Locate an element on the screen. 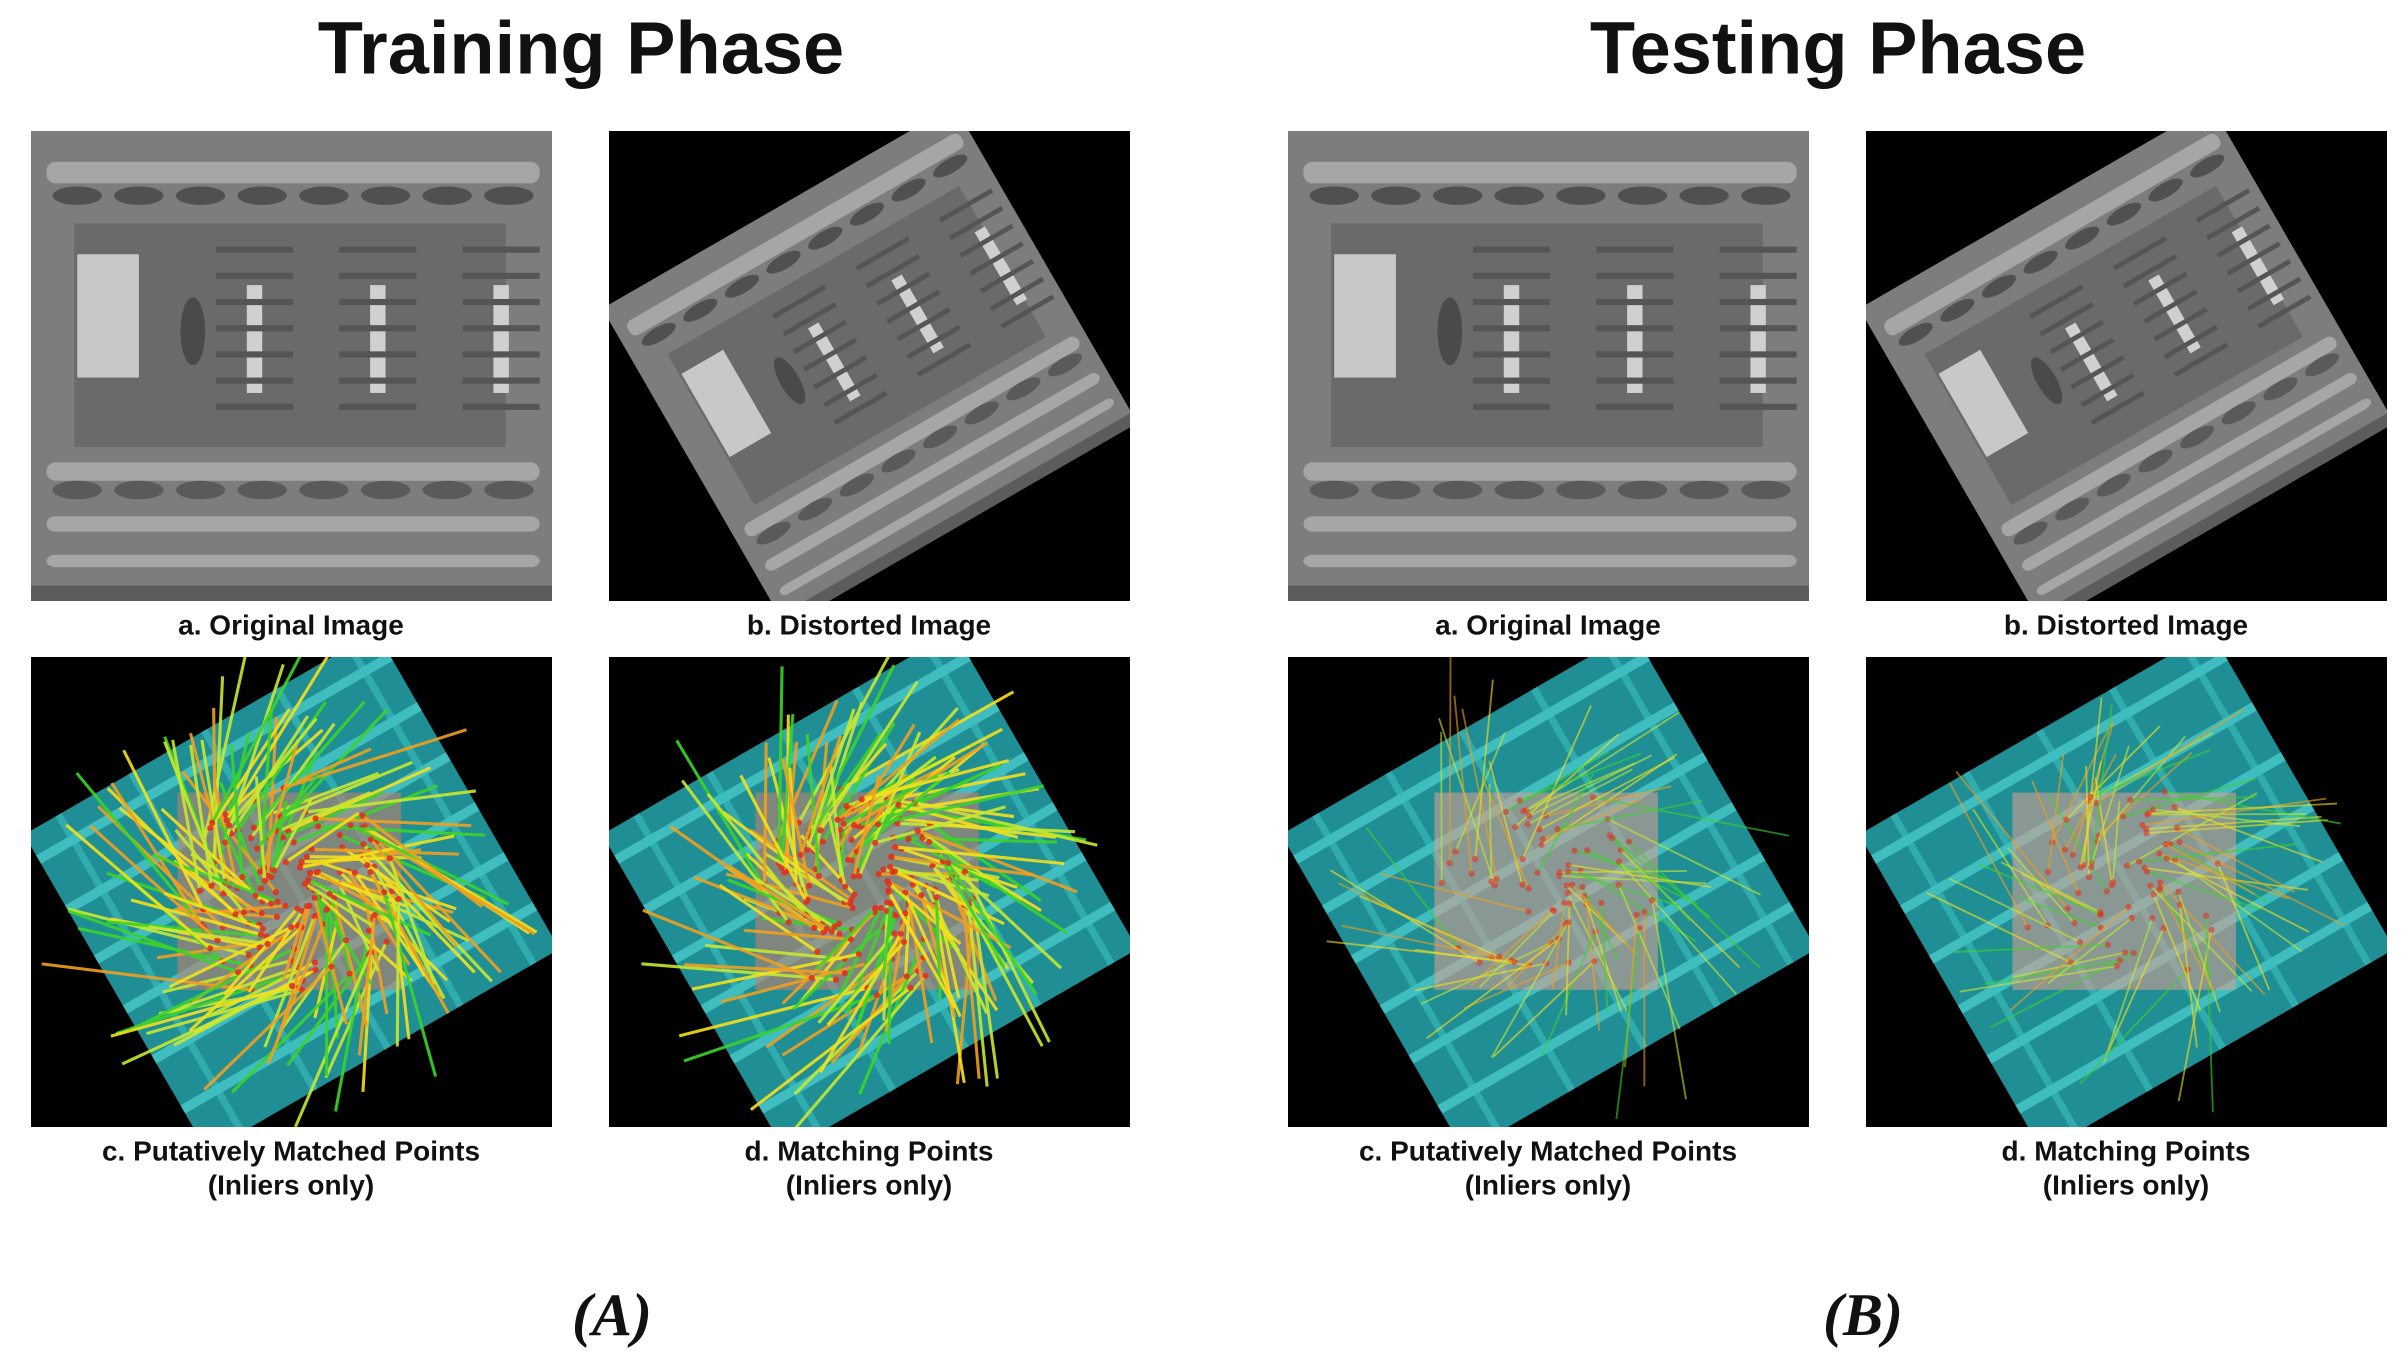 This screenshot has width=2405, height=1368. panel-title: Testing Phase is located at coordinates (1838, 48).